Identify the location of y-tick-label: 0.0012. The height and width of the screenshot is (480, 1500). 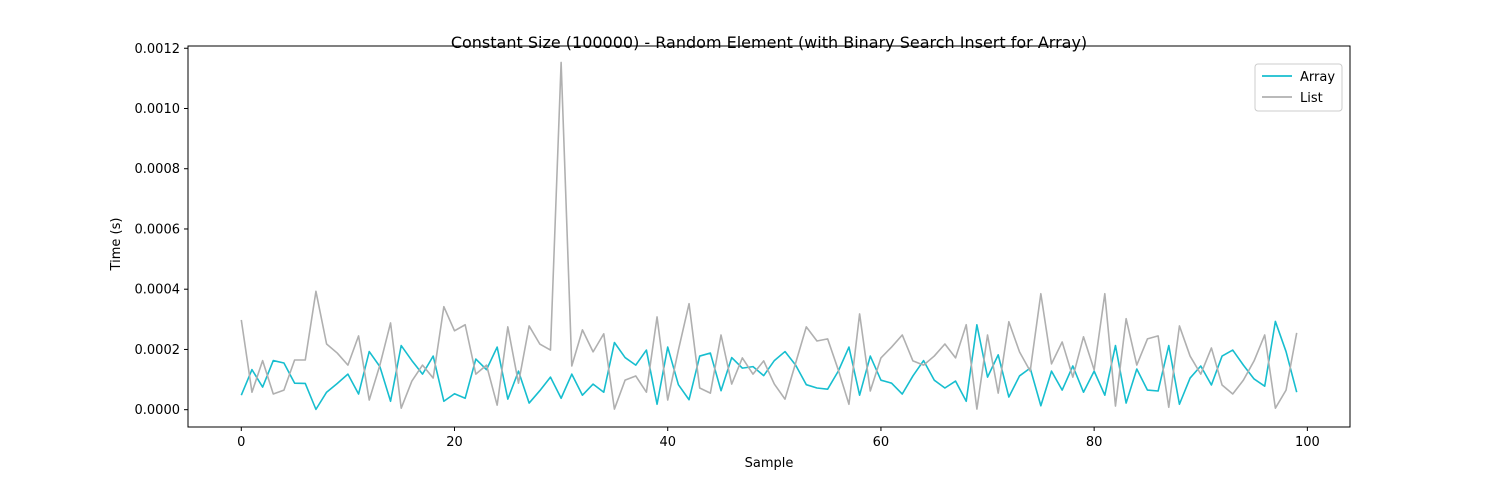
(158, 49).